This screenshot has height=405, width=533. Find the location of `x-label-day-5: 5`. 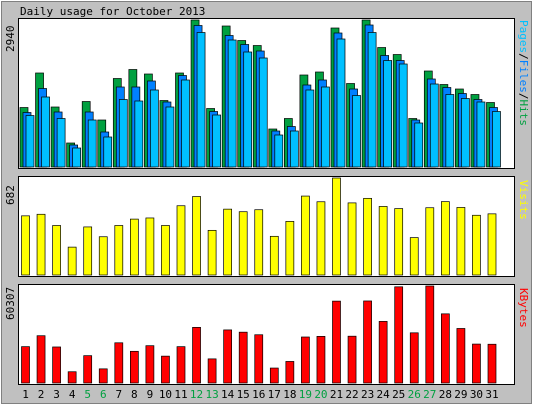

x-label-day-5: 5 is located at coordinates (87, 394).